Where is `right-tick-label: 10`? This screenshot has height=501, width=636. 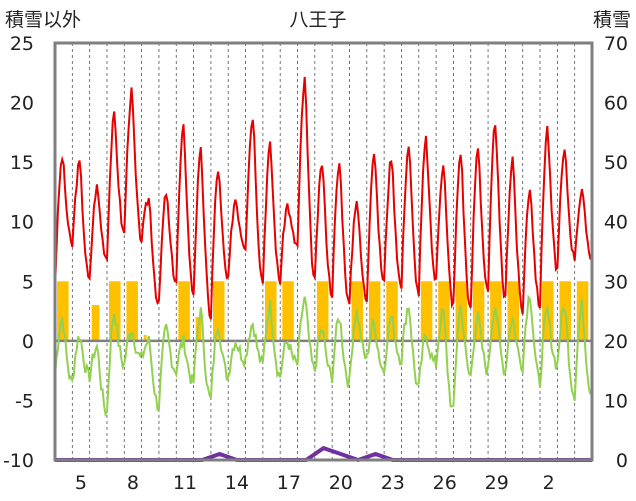 right-tick-label: 10 is located at coordinates (616, 401).